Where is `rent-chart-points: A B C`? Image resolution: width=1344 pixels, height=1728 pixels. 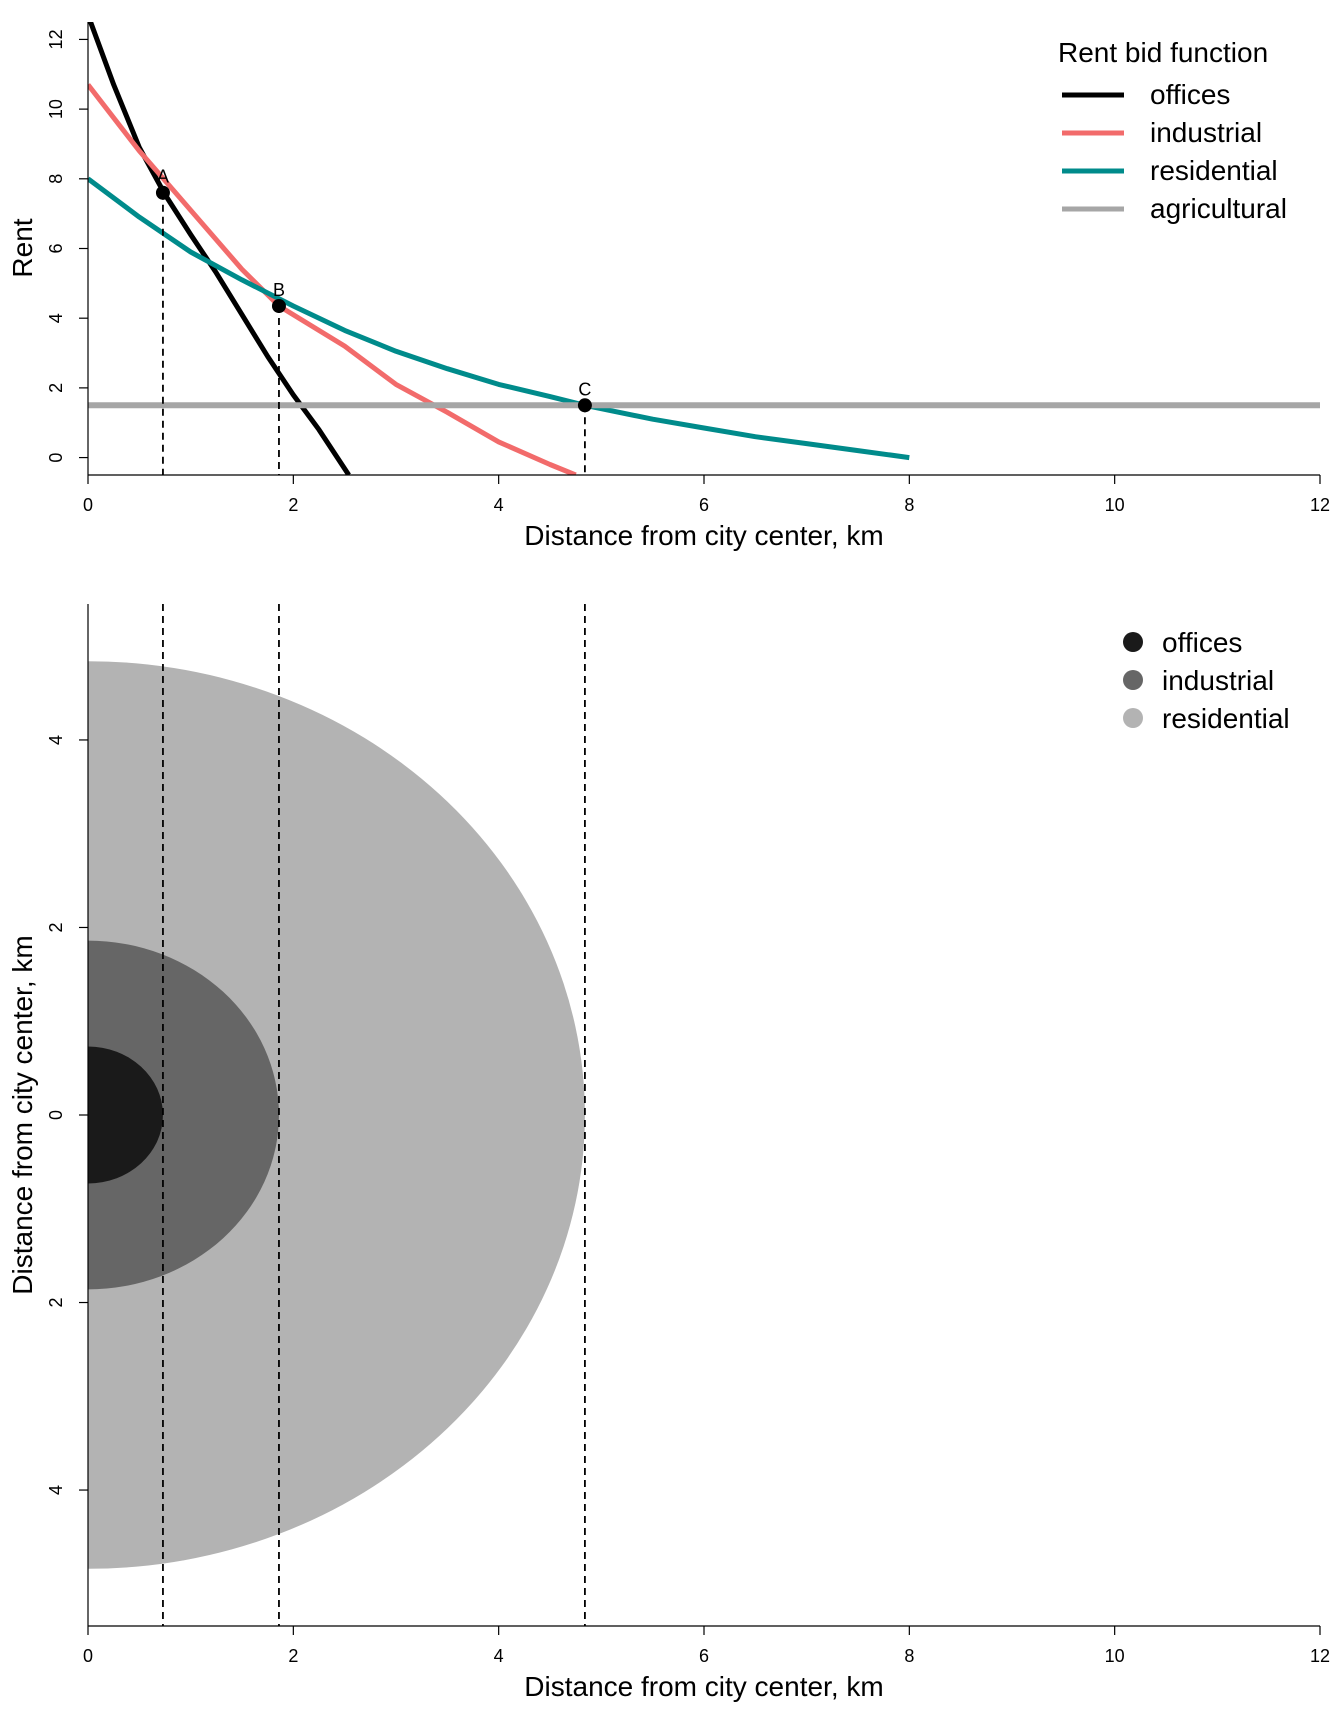 rent-chart-points: A B C is located at coordinates (373, 290).